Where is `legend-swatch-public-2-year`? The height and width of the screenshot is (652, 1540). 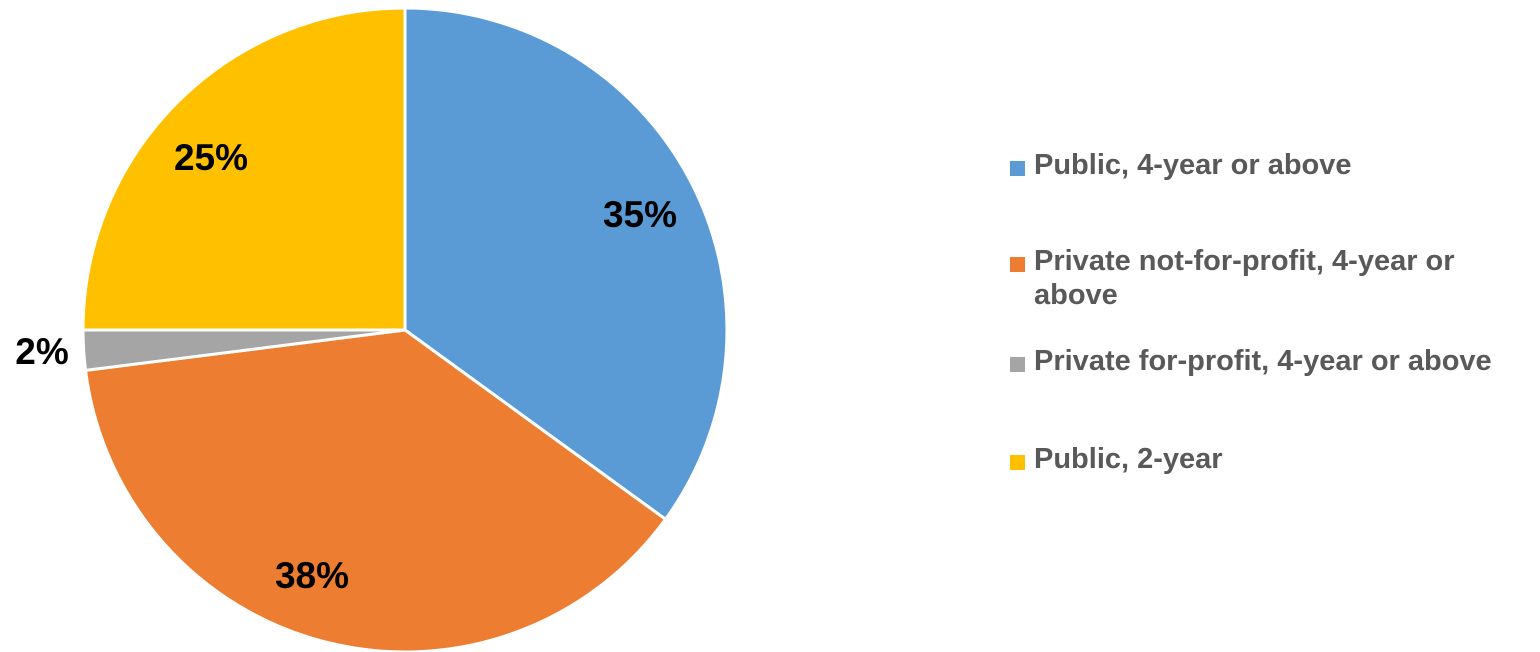 legend-swatch-public-2-year is located at coordinates (1017, 462).